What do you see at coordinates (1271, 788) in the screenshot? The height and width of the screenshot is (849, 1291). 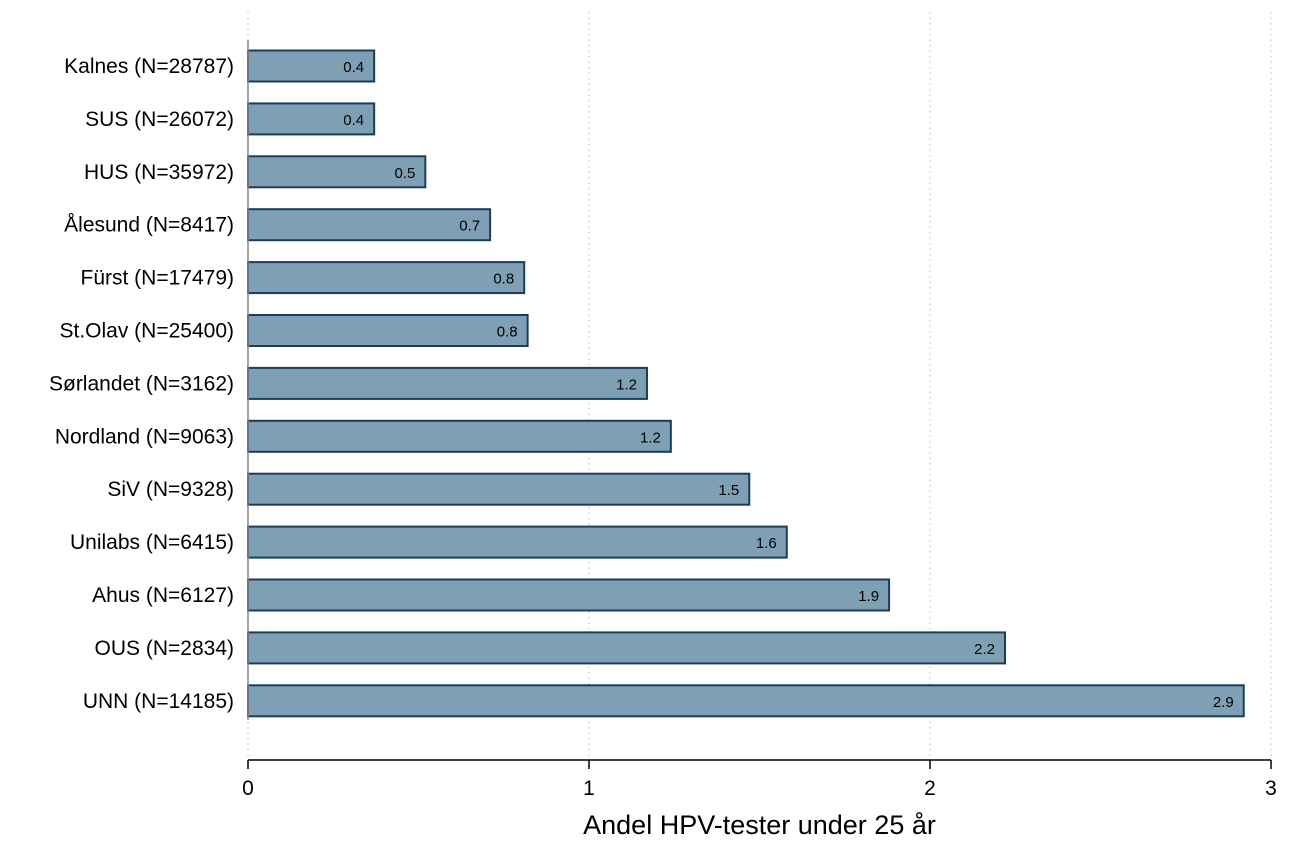 I see `x-tick-label: 3` at bounding box center [1271, 788].